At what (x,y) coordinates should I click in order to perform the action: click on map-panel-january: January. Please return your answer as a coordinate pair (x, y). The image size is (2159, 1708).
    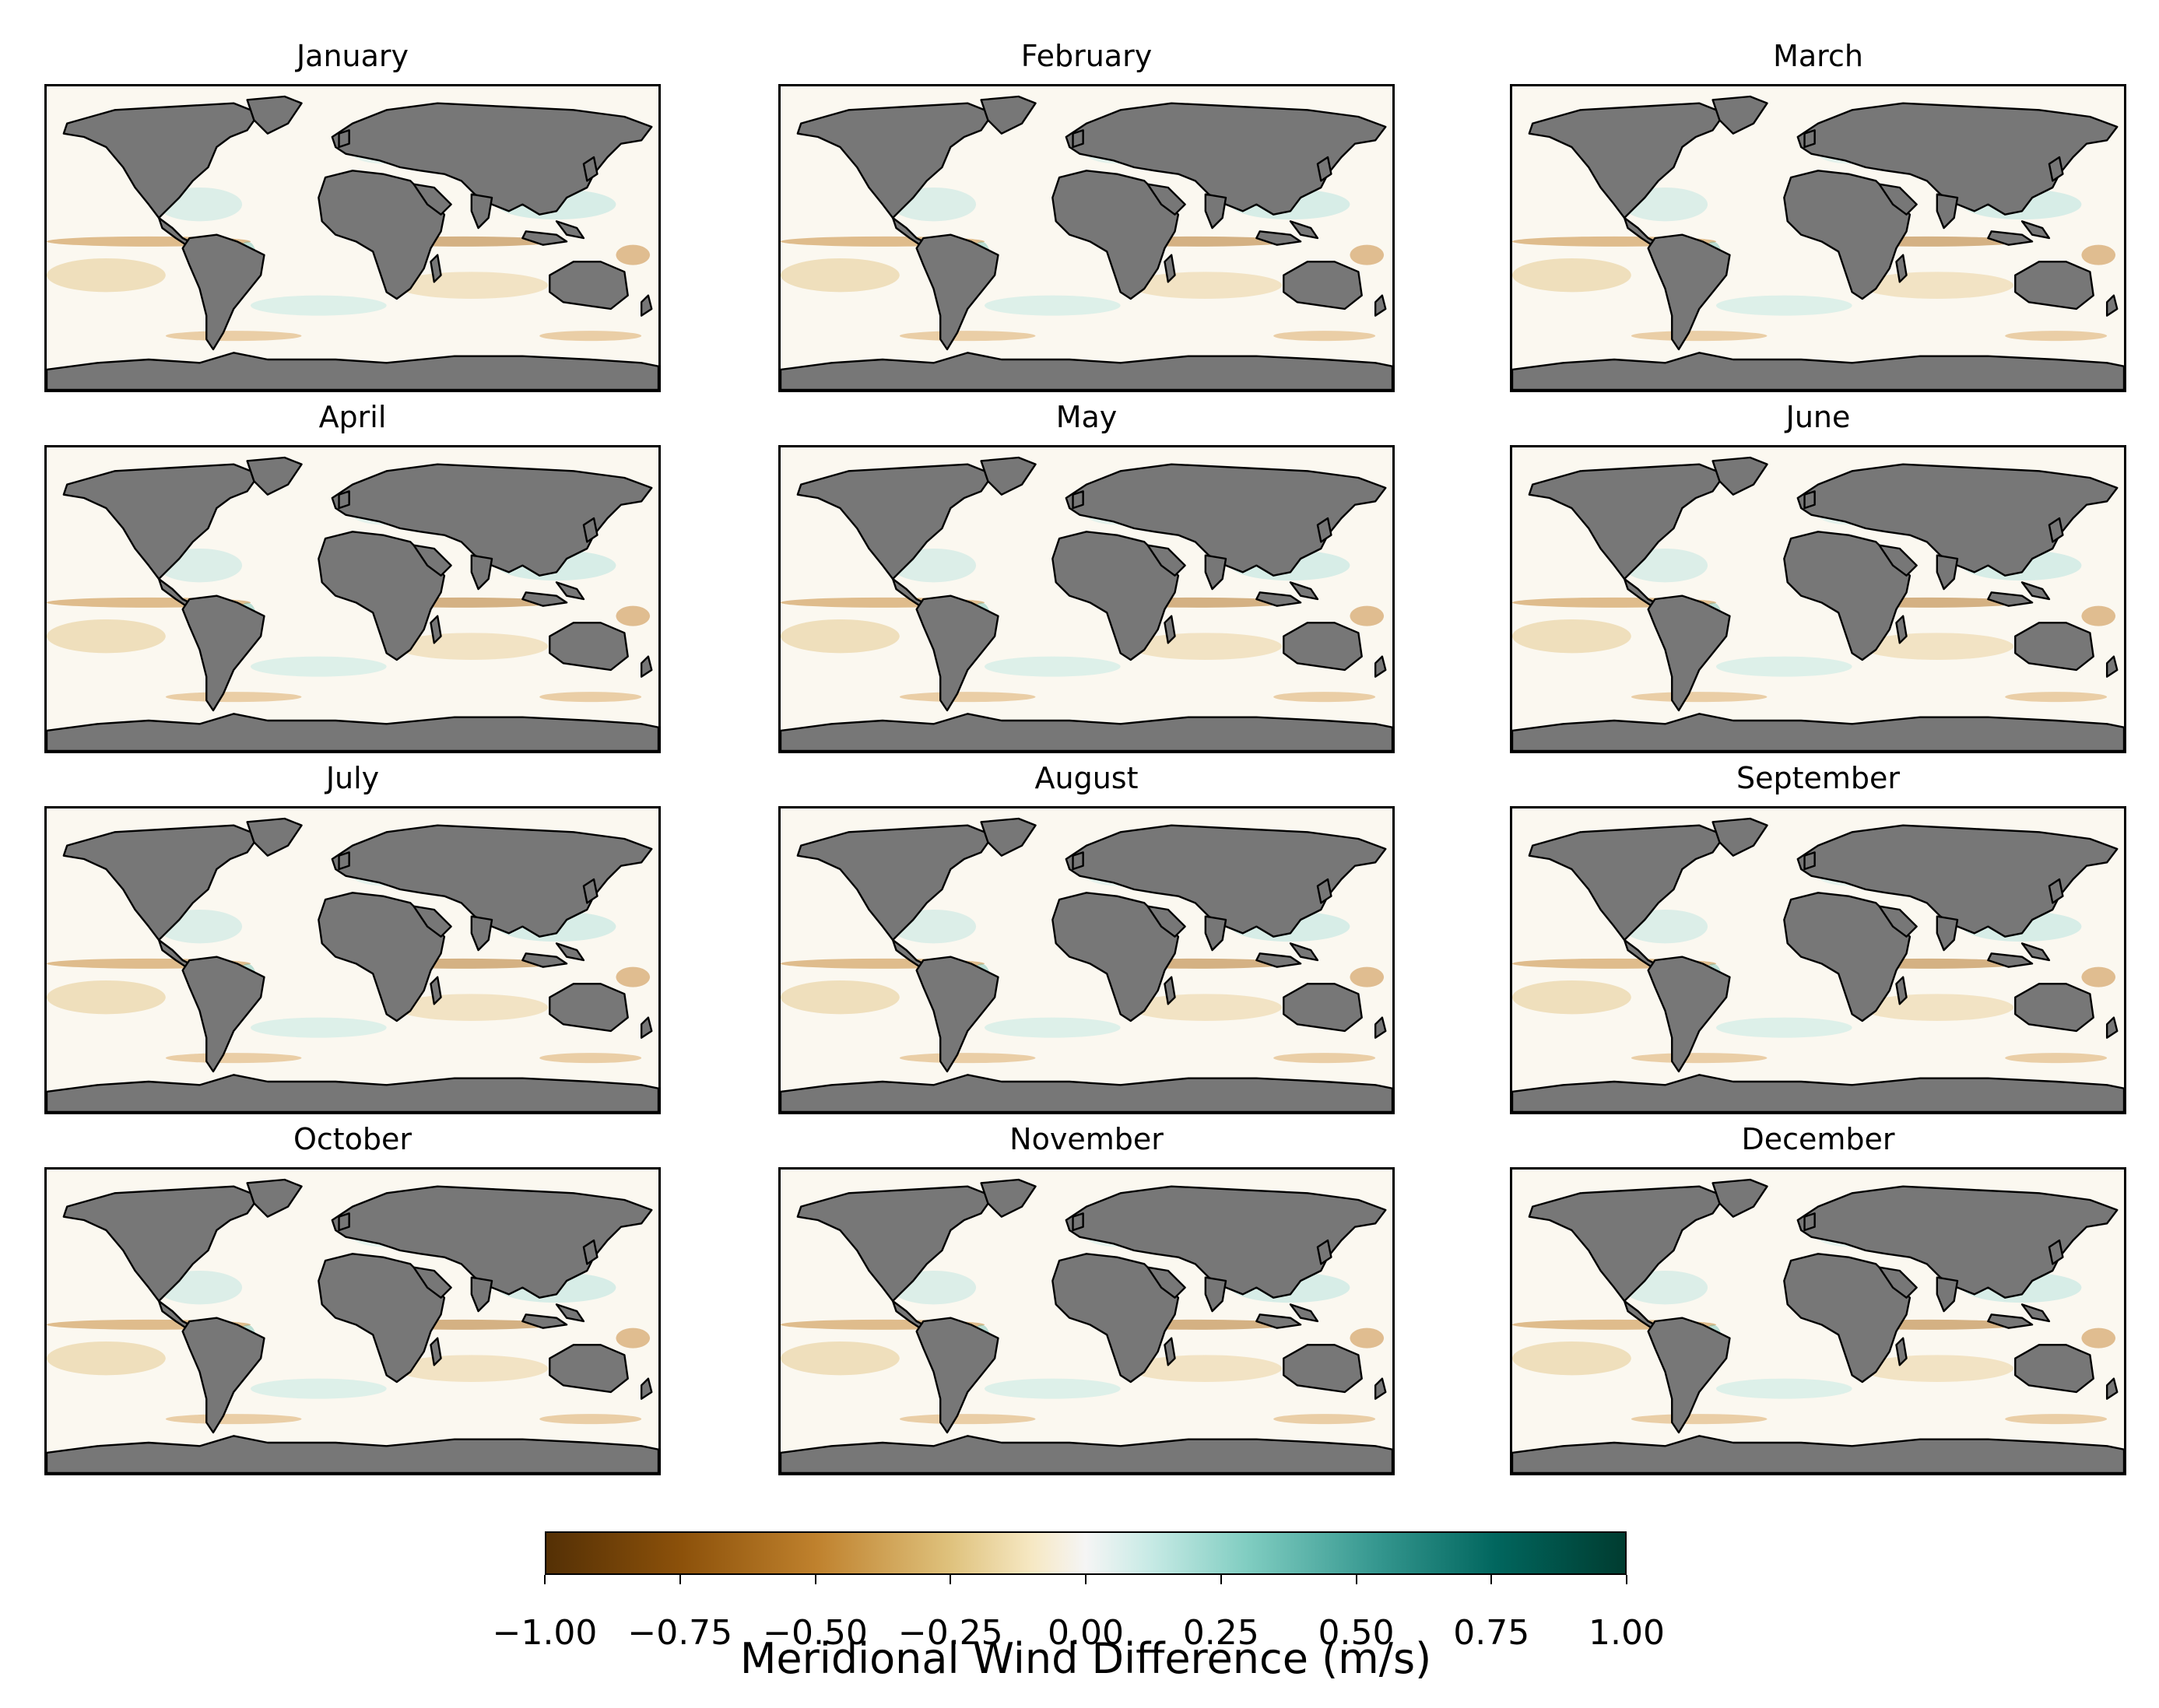
    Looking at the image, I should click on (352, 215).